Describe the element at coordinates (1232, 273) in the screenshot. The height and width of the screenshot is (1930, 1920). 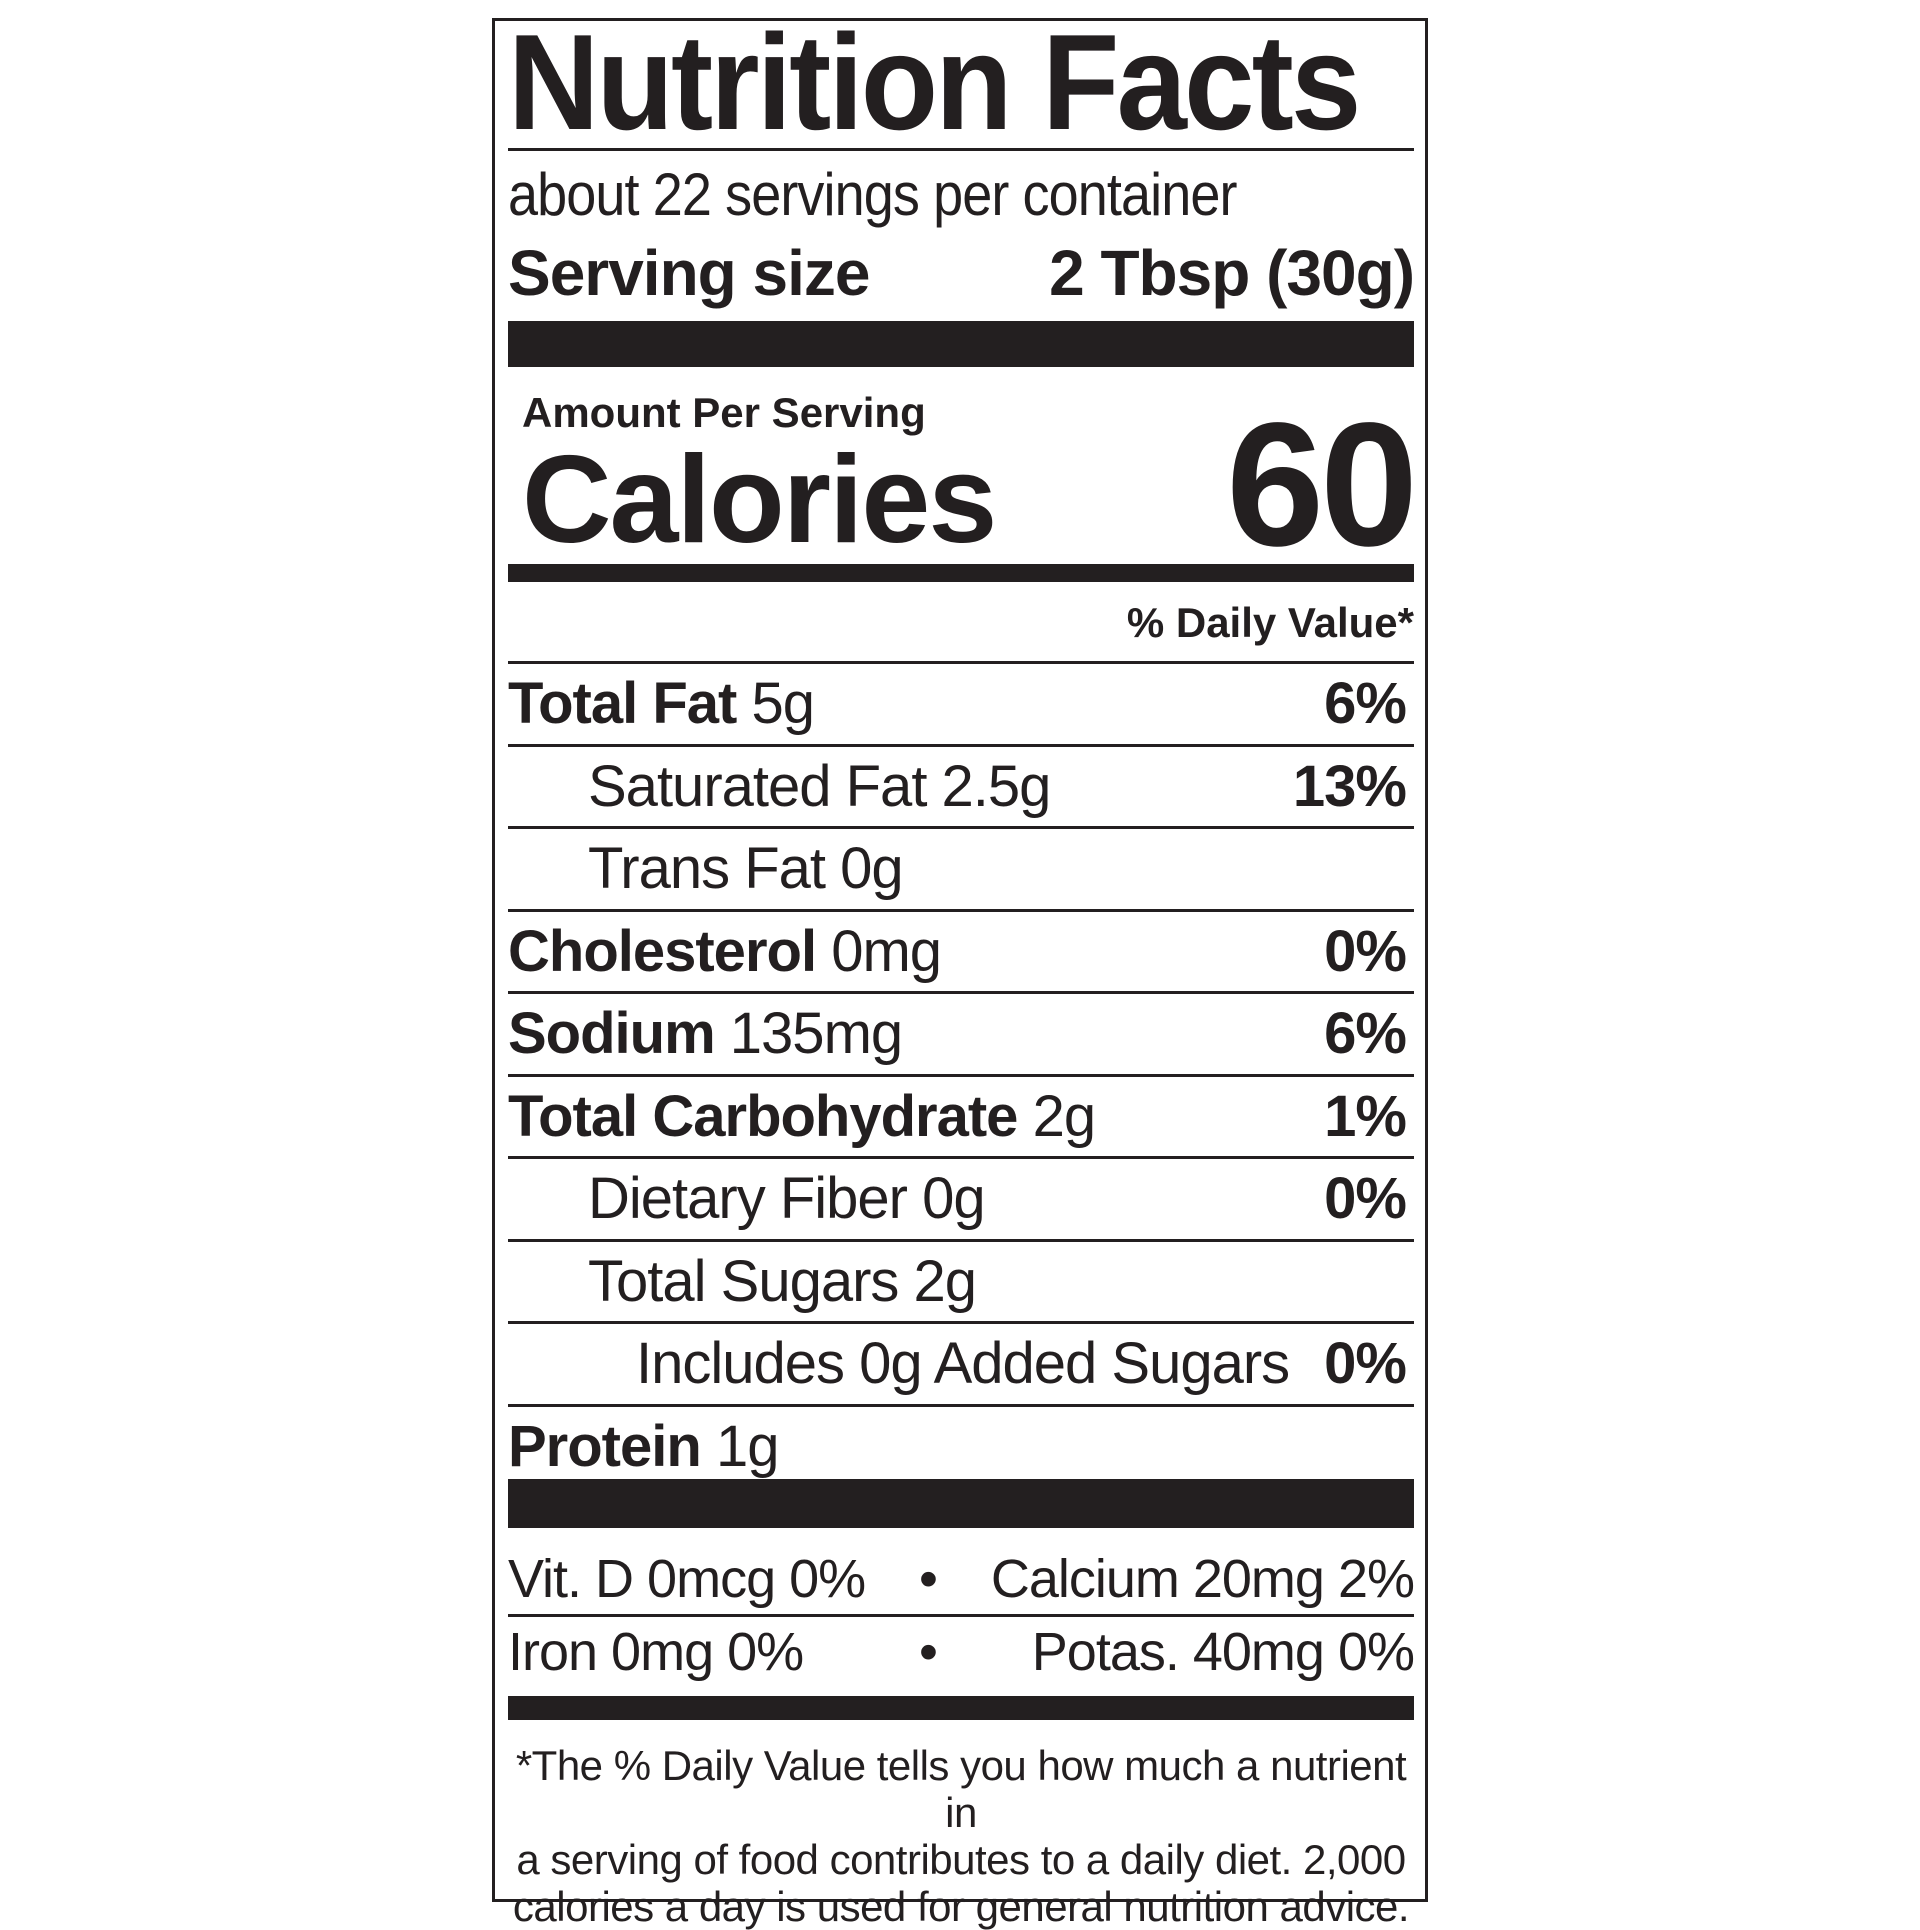
I see `serving-size-value: 2 Tbsp (30g)` at that location.